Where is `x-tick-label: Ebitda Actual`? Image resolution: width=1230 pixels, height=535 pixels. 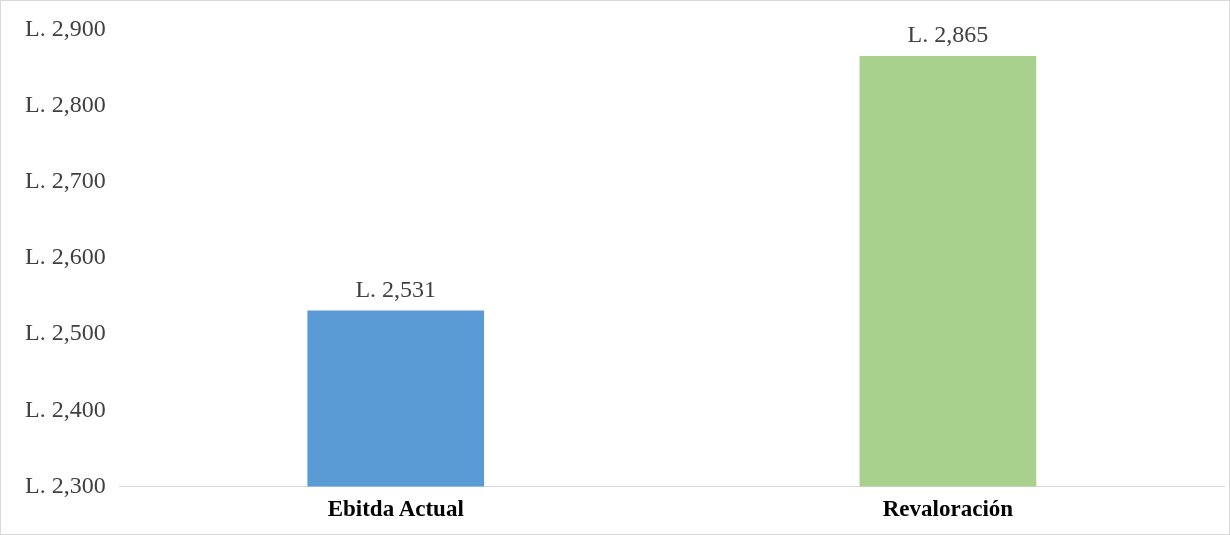 x-tick-label: Ebitda Actual is located at coordinates (395, 509).